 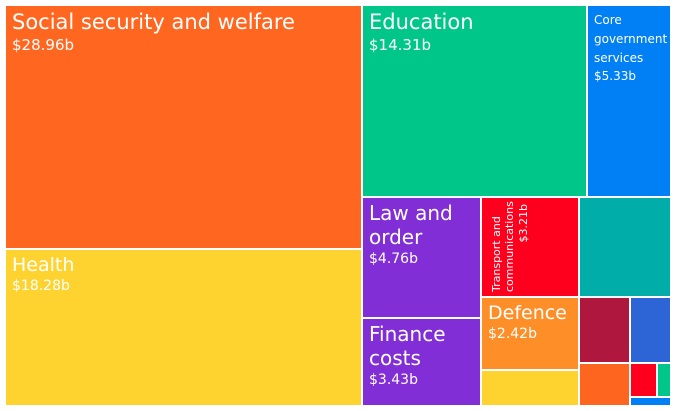 What do you see at coordinates (43, 265) in the screenshot?
I see `tile-name: Health` at bounding box center [43, 265].